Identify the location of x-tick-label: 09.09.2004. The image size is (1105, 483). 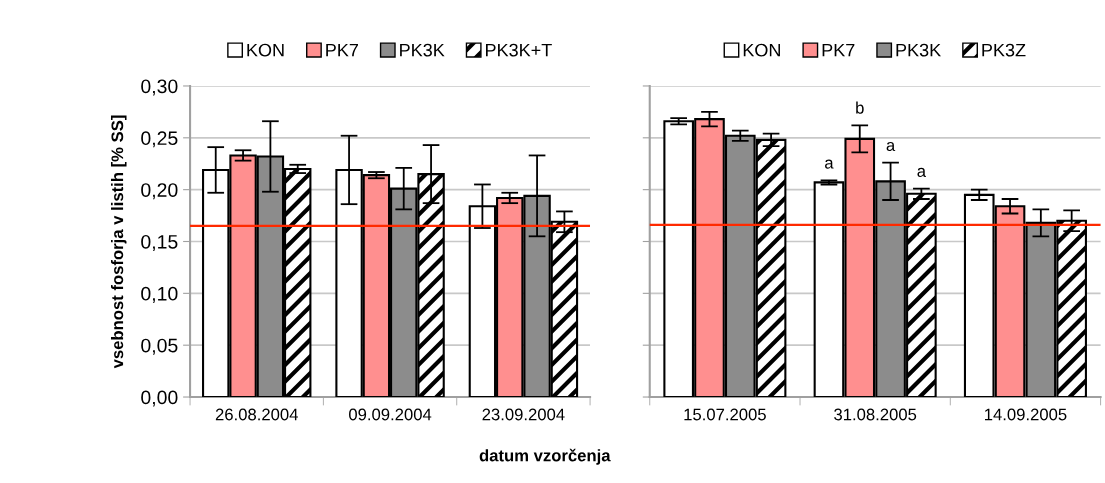
(390, 414).